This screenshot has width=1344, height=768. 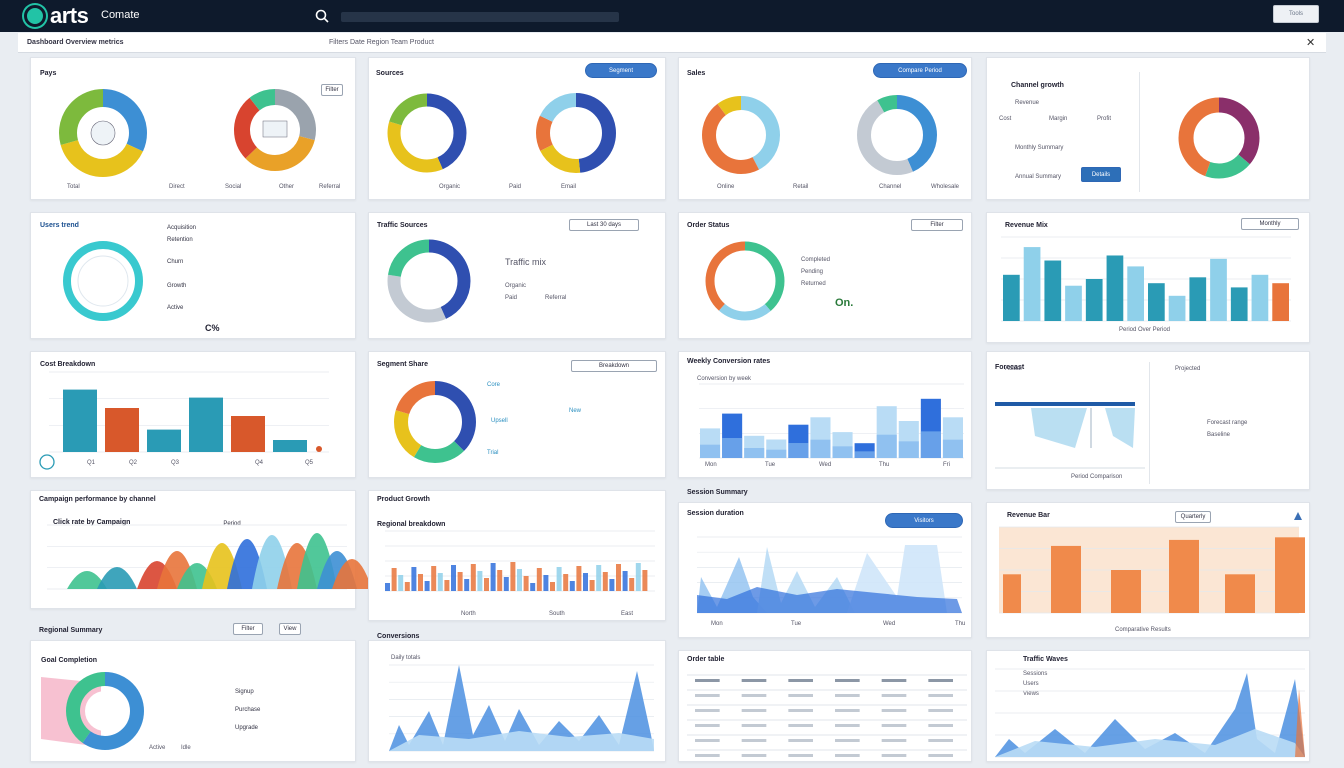 I want to click on close-icon: ✕, so click(x=1311, y=43).